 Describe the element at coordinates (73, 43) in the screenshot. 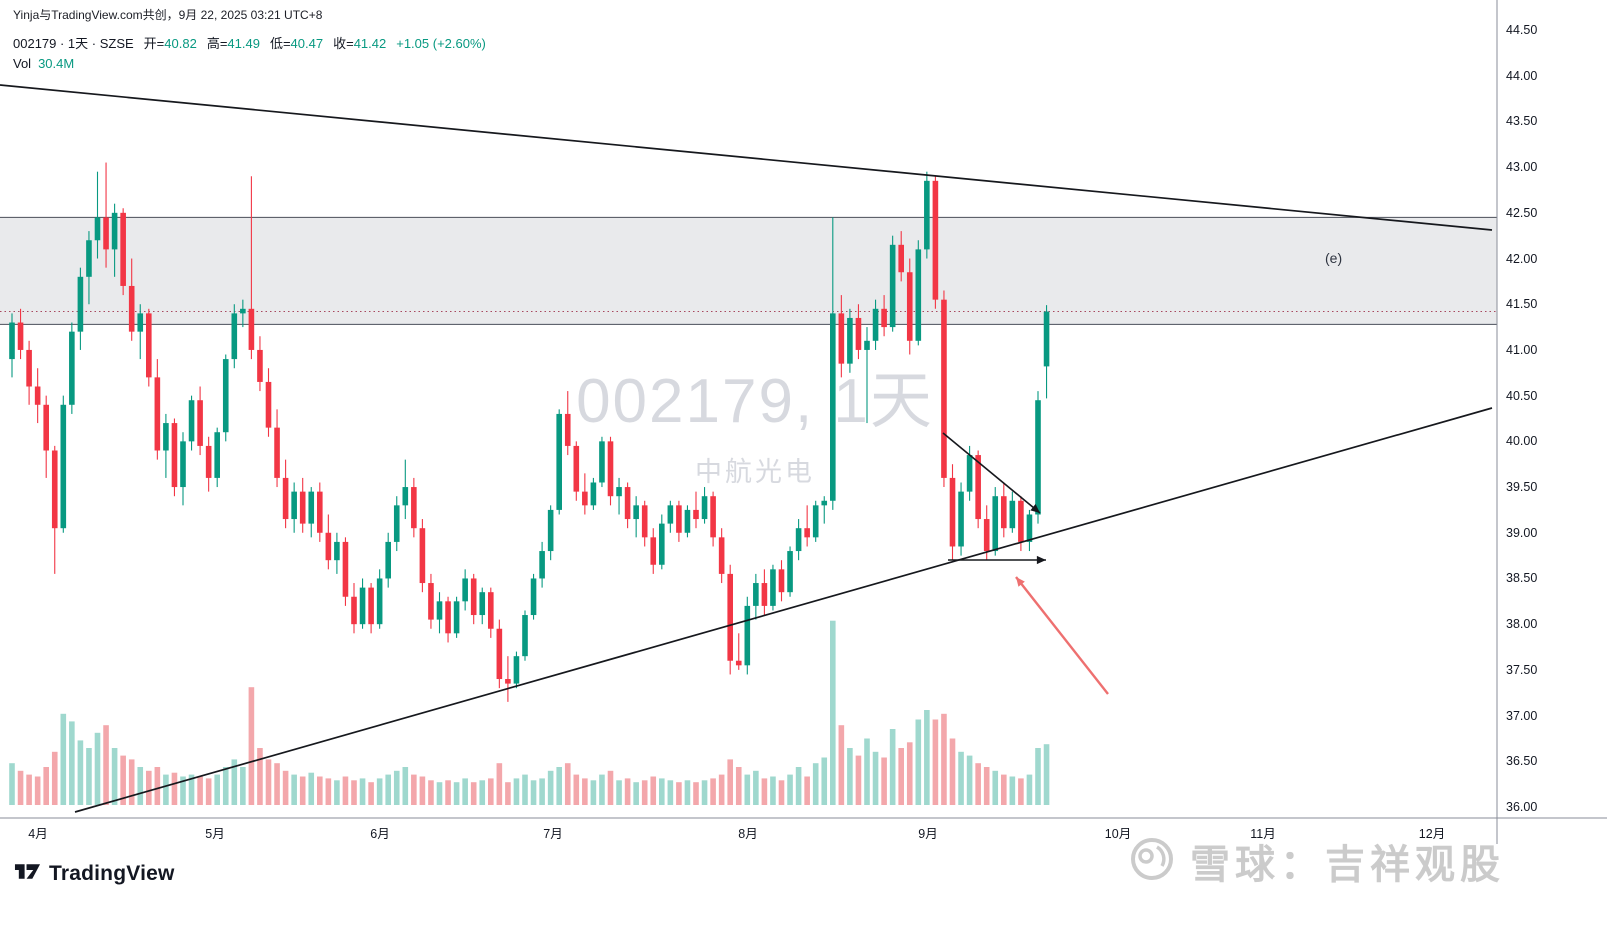

I see `symbol-title: 002179 · 1天 · SZSE` at that location.